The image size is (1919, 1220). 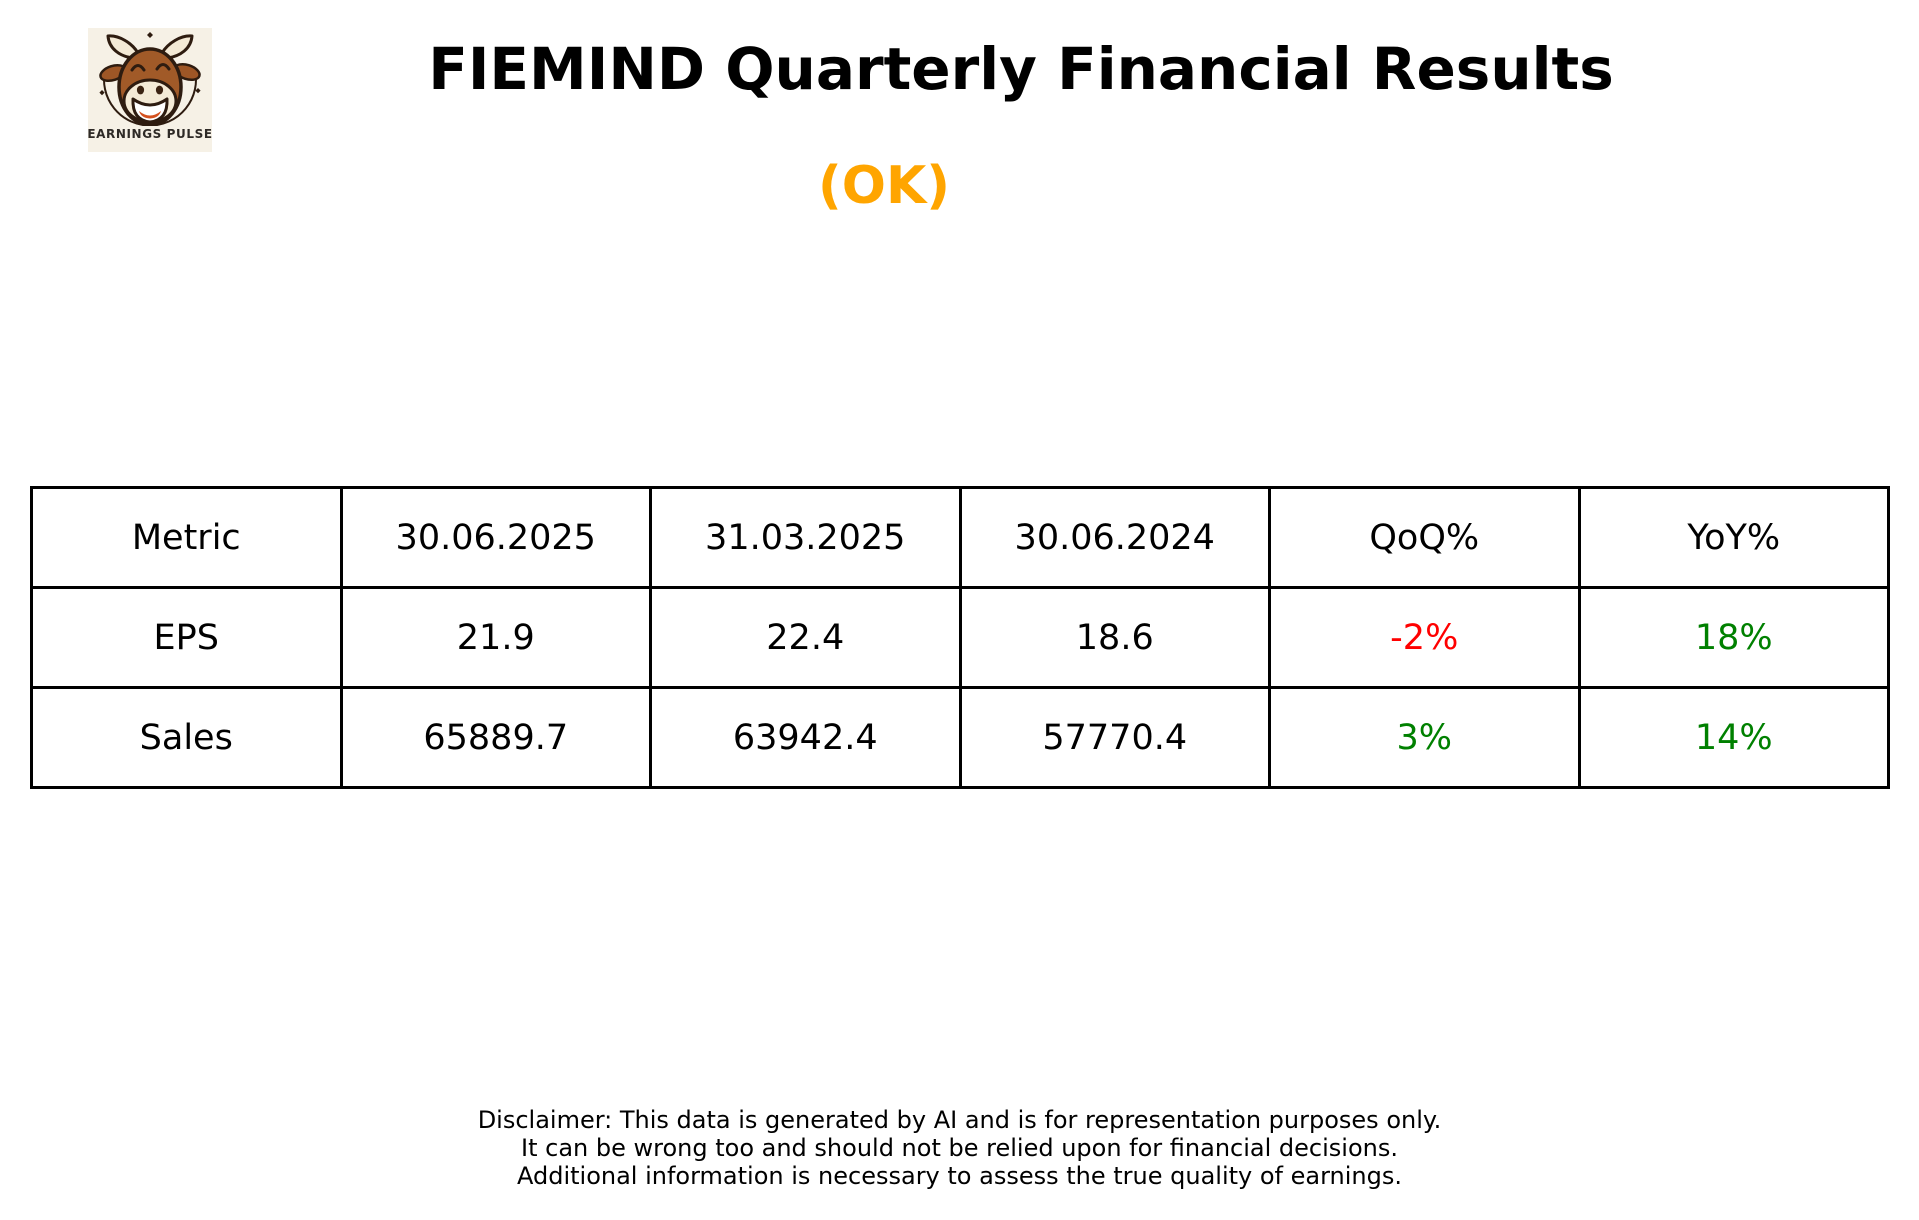 What do you see at coordinates (495, 737) in the screenshot?
I see `sales-current-cell: 65889.7` at bounding box center [495, 737].